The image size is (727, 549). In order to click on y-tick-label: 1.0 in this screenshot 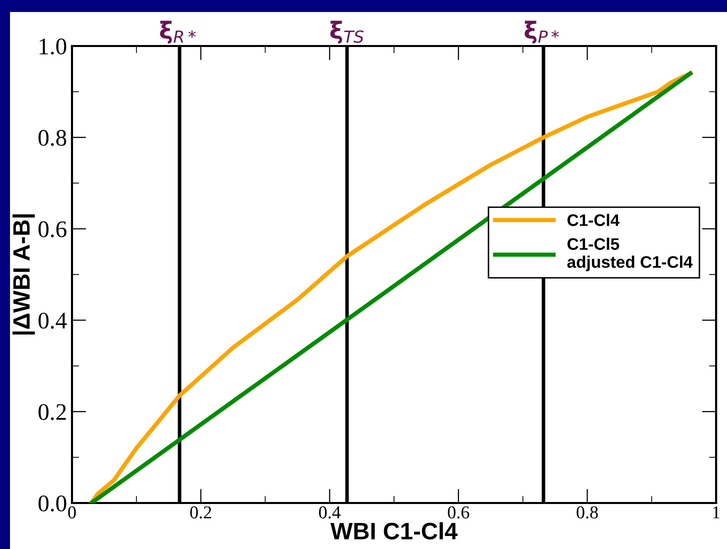, I will do `click(53, 46)`.